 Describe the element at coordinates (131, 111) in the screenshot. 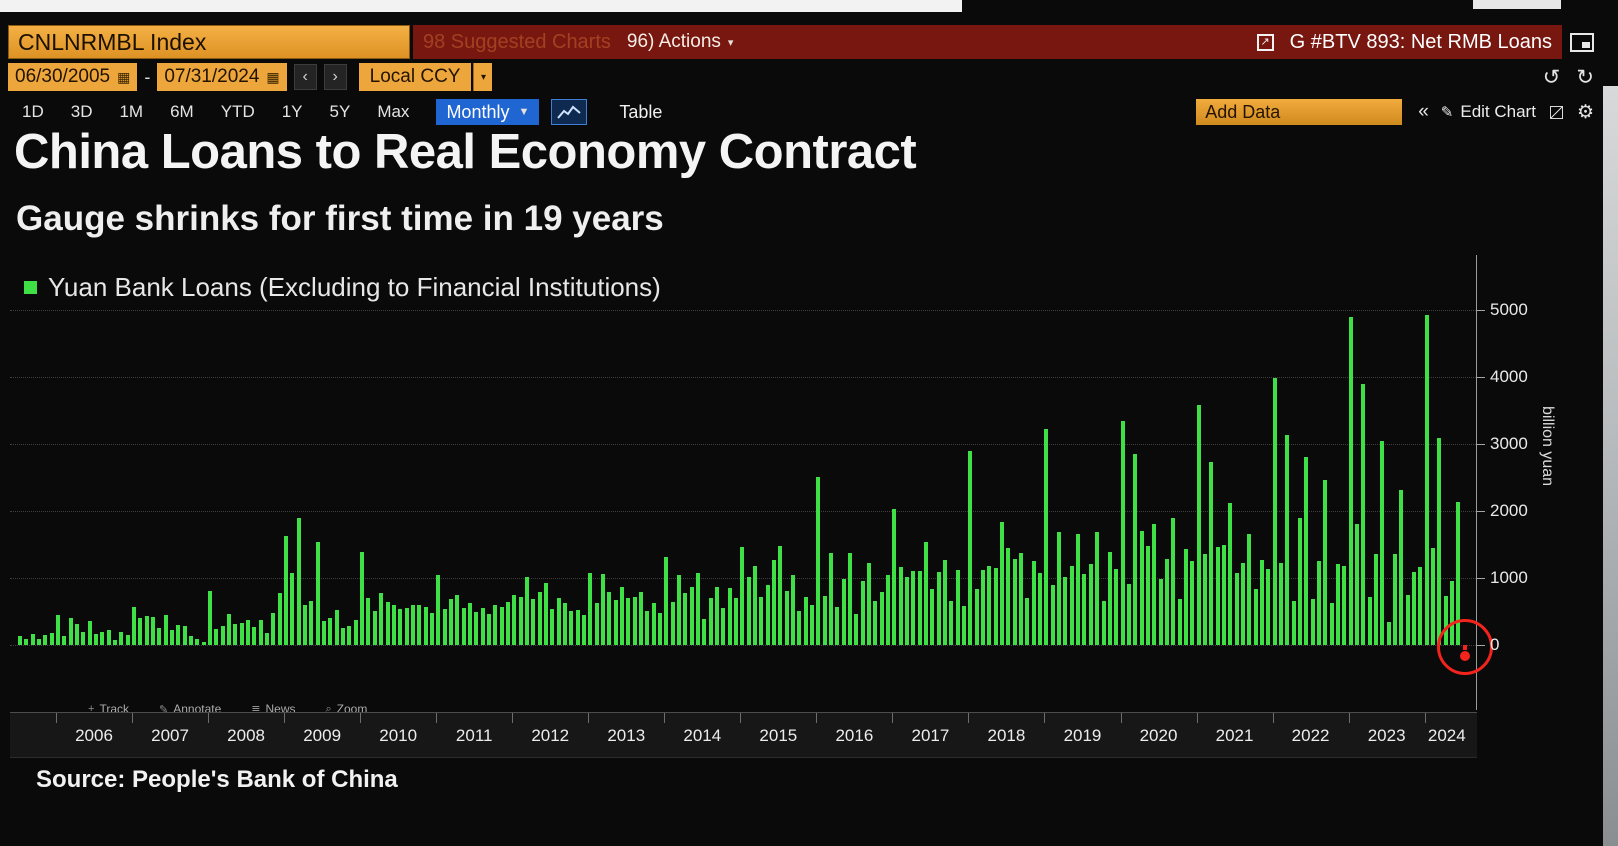

I see `range-button-1m: 1M` at that location.